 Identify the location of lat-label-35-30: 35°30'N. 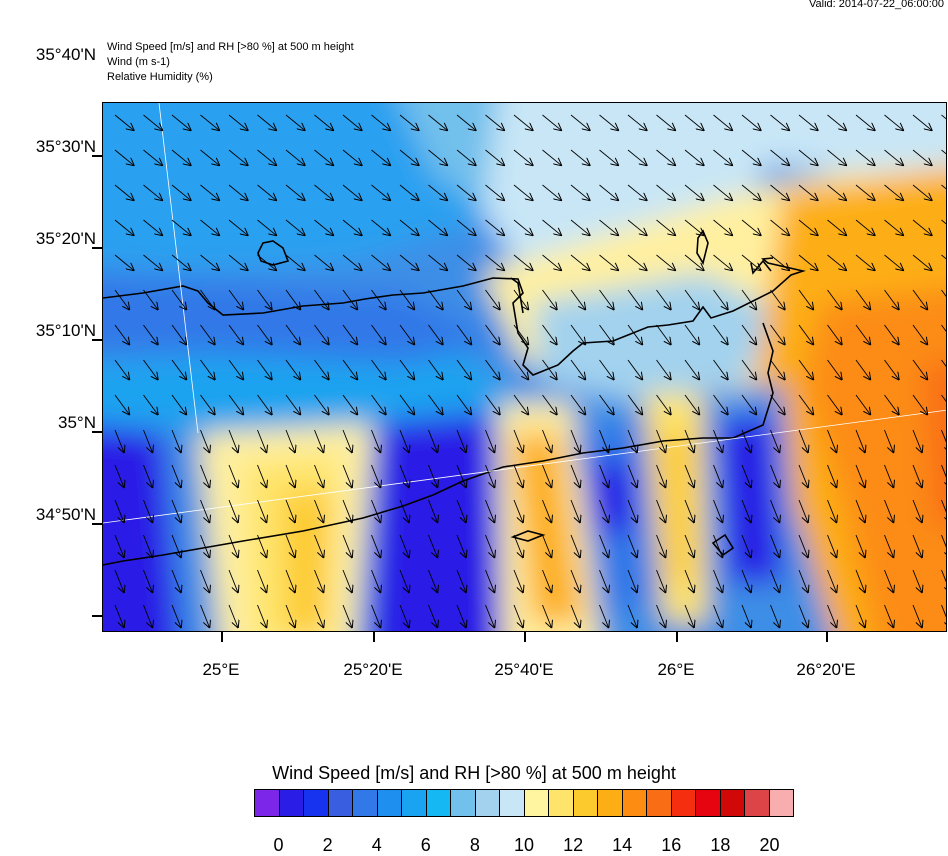
(65, 146).